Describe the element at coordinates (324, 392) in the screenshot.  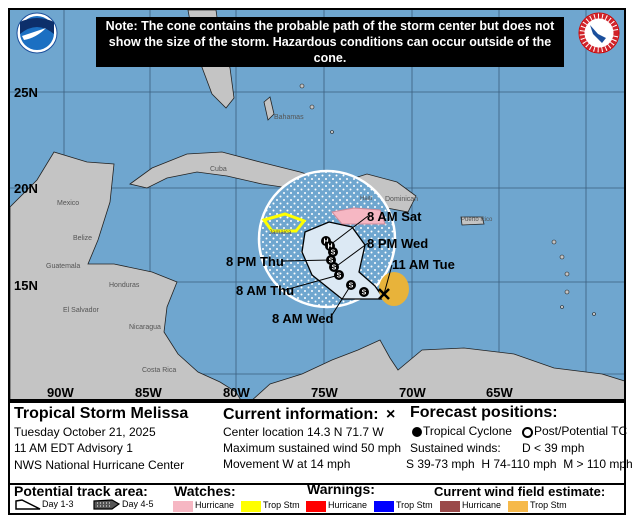
I see `lon-label-75w: 75W` at that location.